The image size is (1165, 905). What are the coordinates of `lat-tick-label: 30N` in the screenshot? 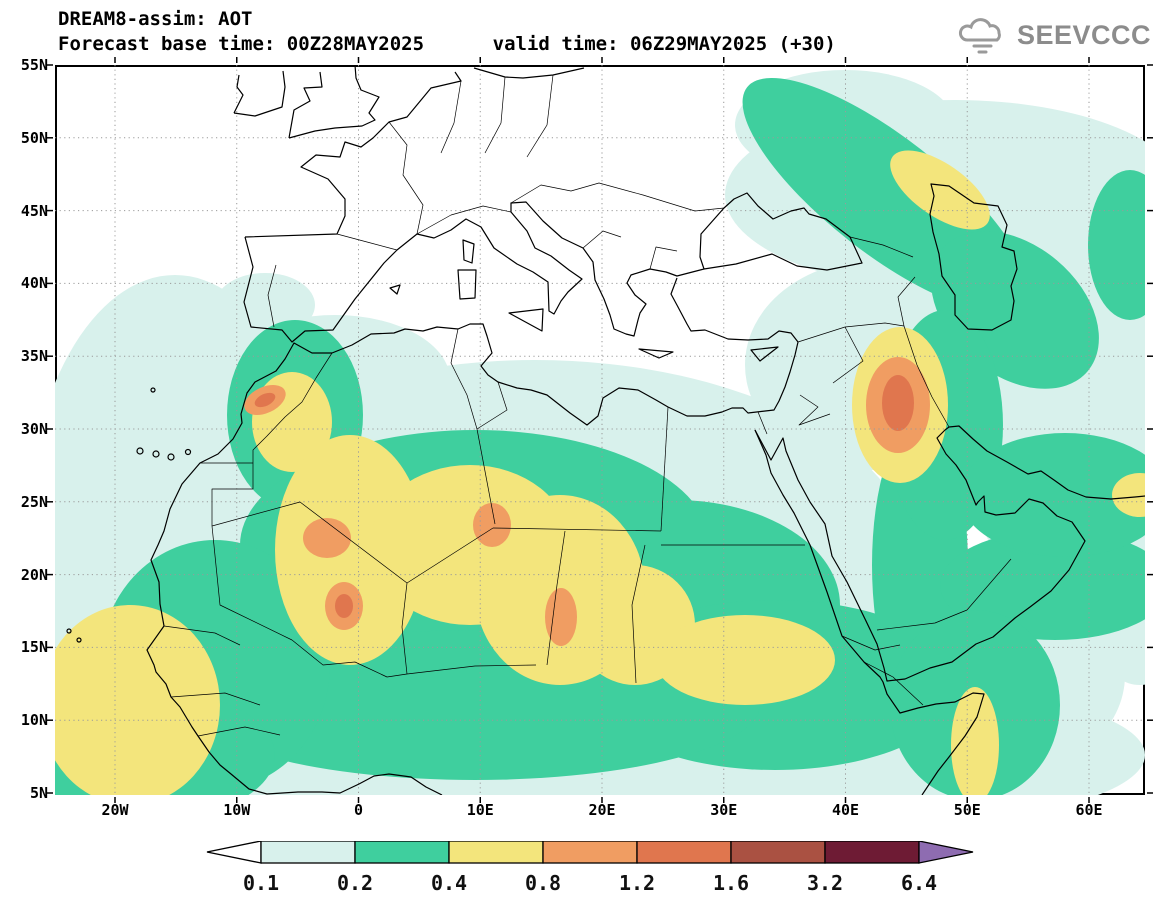 It's located at (34, 429).